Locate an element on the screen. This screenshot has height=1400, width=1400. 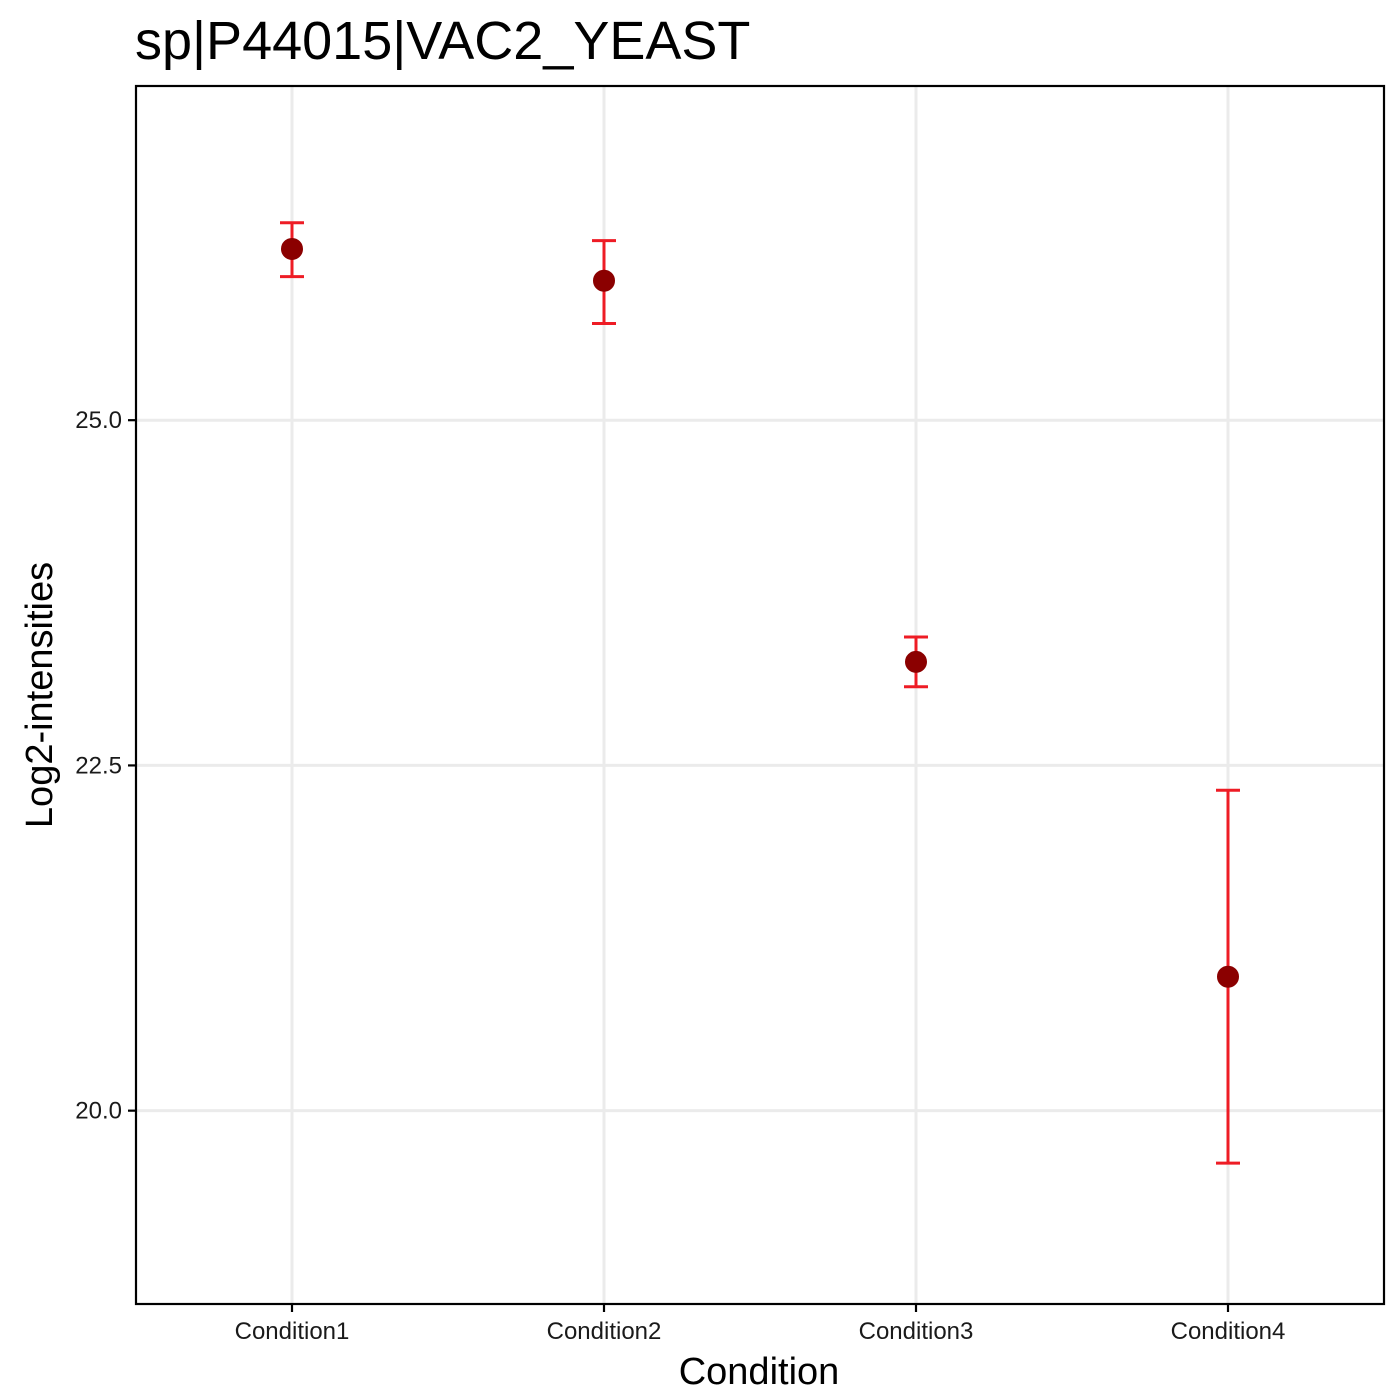
y-tick-label: 25.0 is located at coordinates (98, 420).